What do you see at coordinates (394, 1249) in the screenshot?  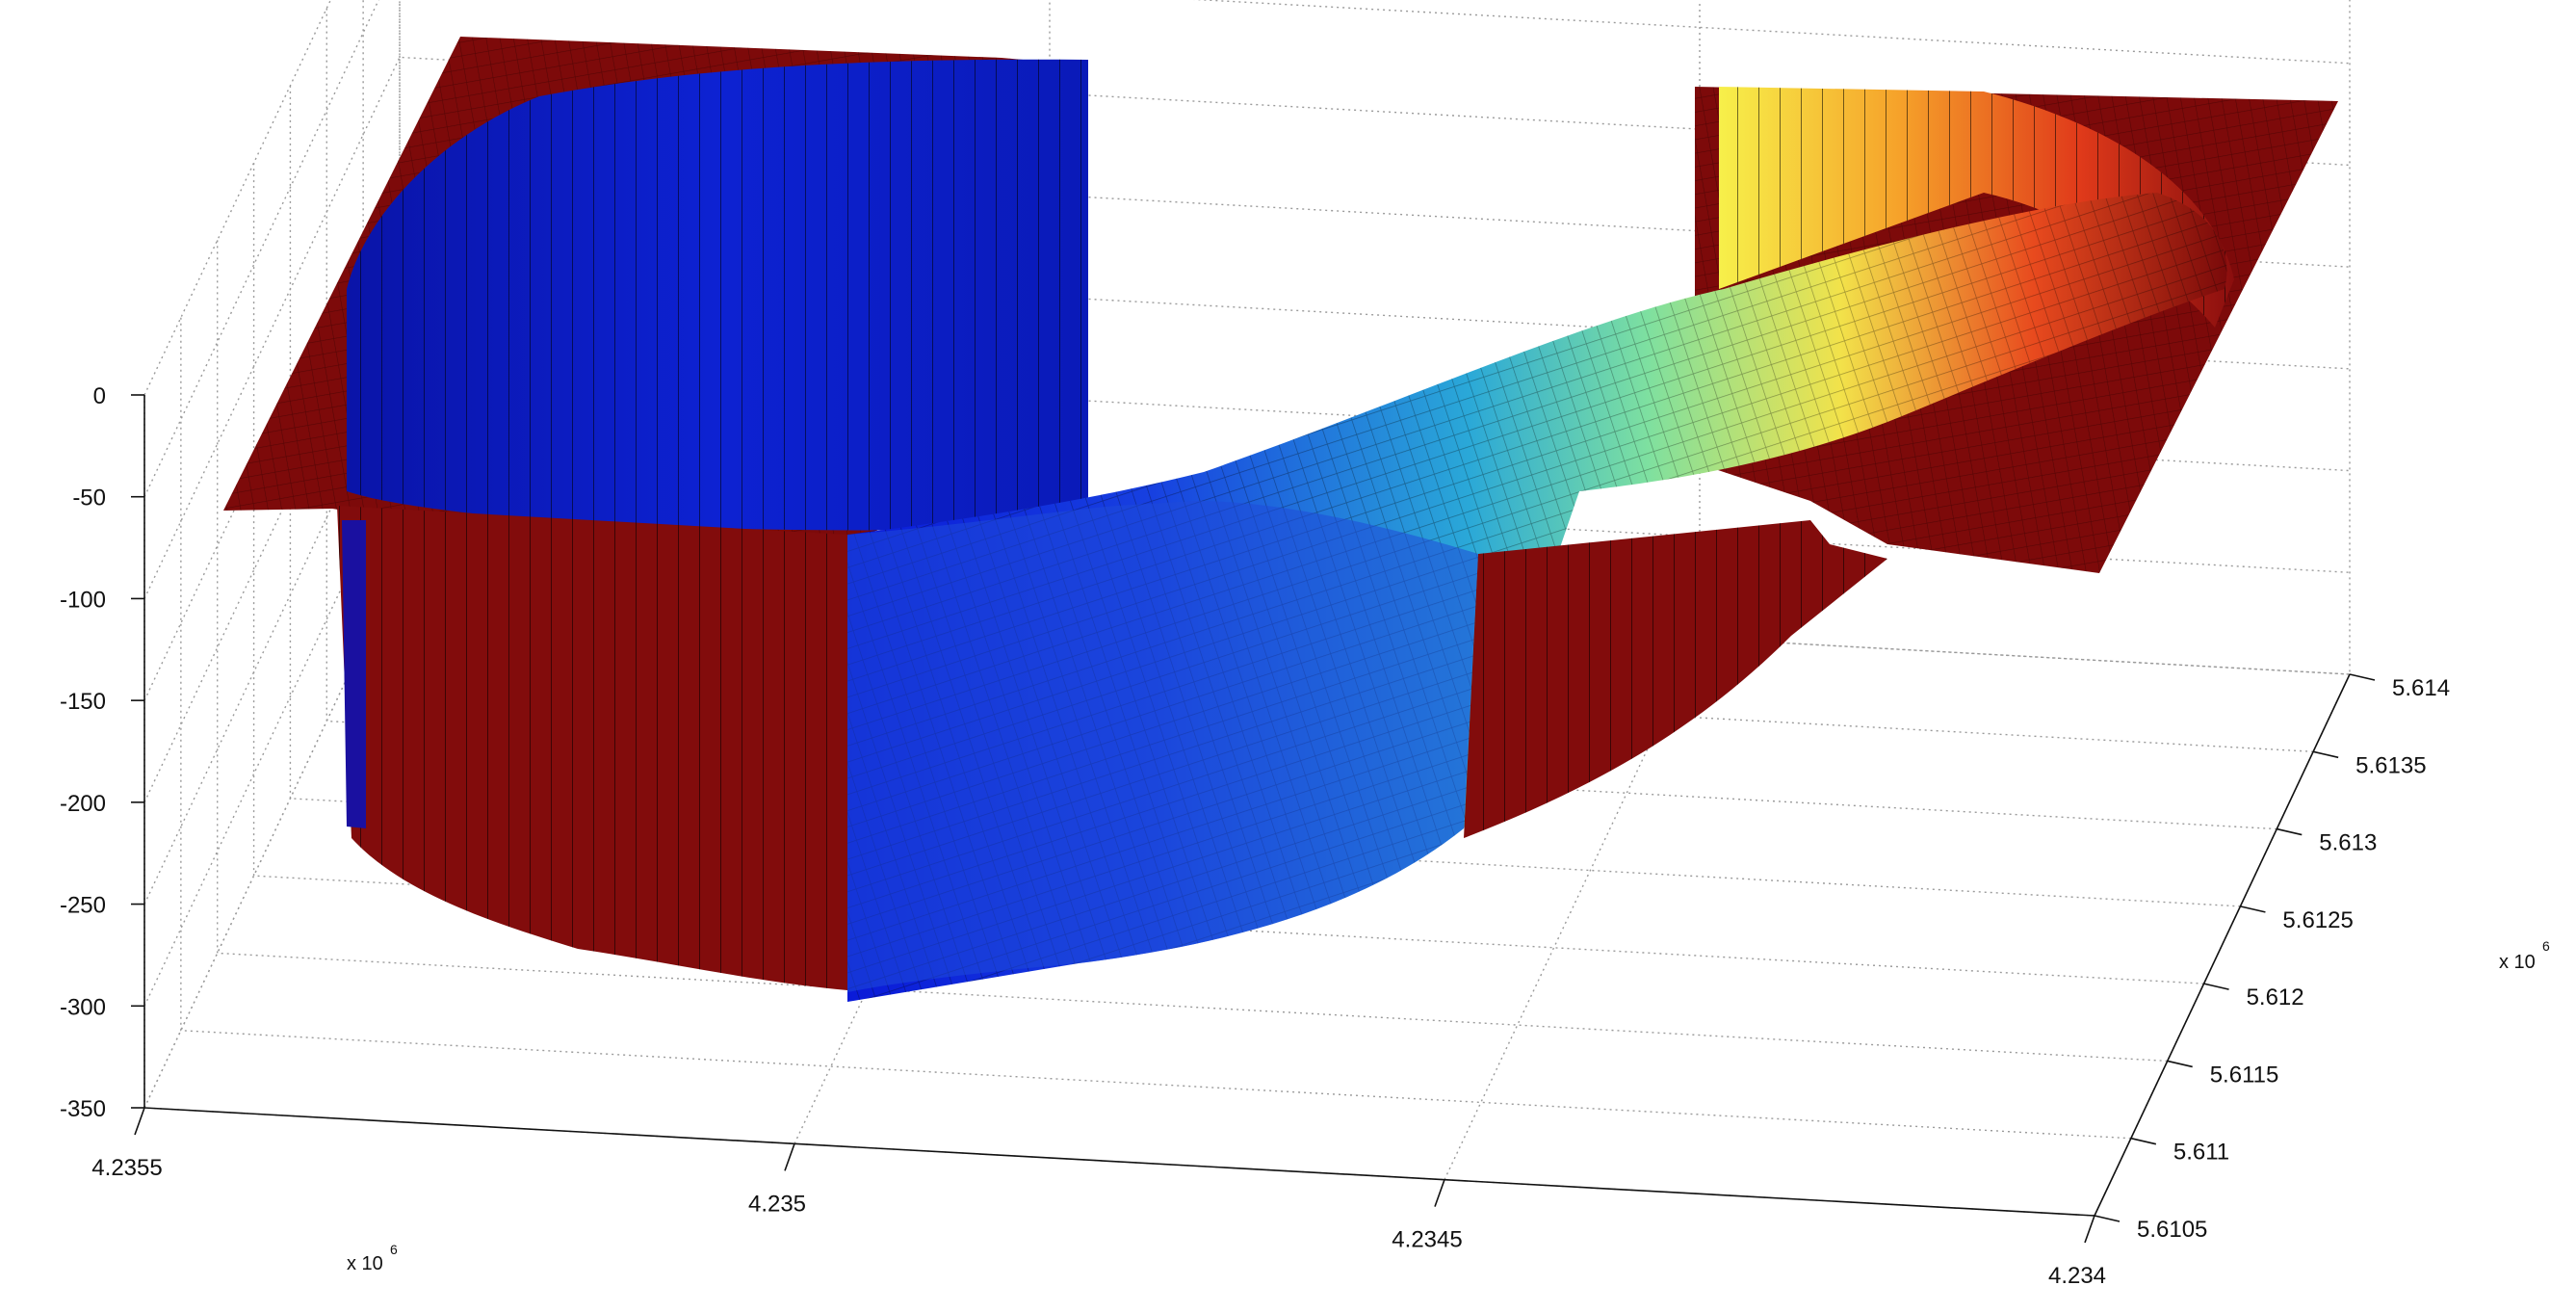 I see `x-axis-exponent-power: 6` at bounding box center [394, 1249].